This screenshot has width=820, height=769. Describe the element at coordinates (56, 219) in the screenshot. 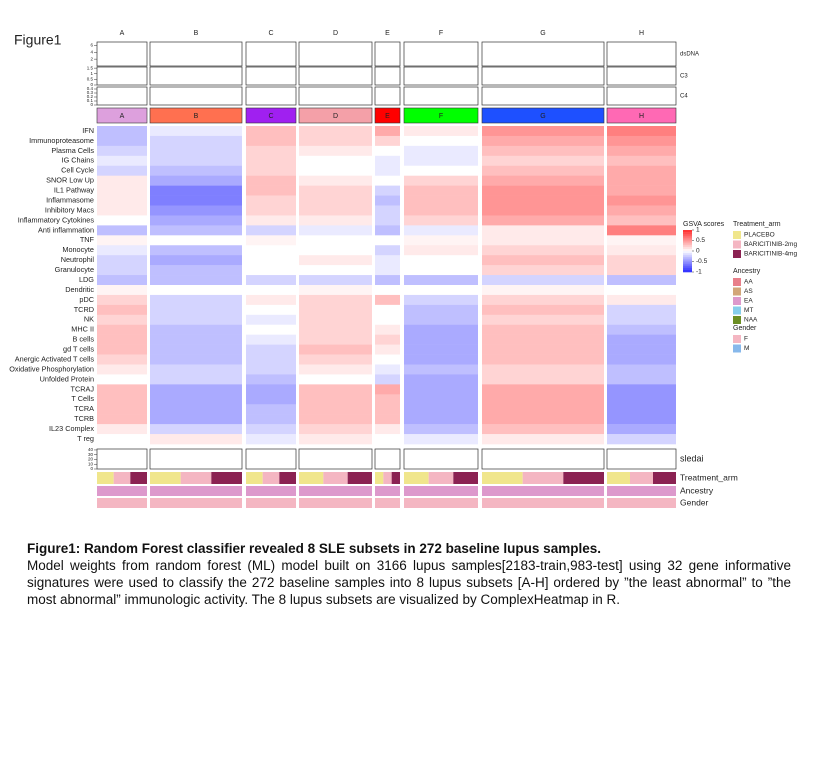

I see `row-label: Inflammatory Cytokines` at that location.